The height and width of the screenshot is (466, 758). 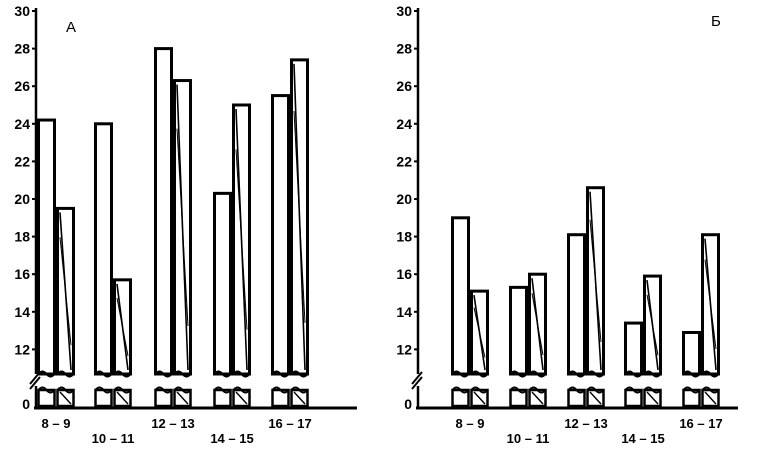 What do you see at coordinates (71, 27) in the screenshot?
I see `panel-a-label: А` at bounding box center [71, 27].